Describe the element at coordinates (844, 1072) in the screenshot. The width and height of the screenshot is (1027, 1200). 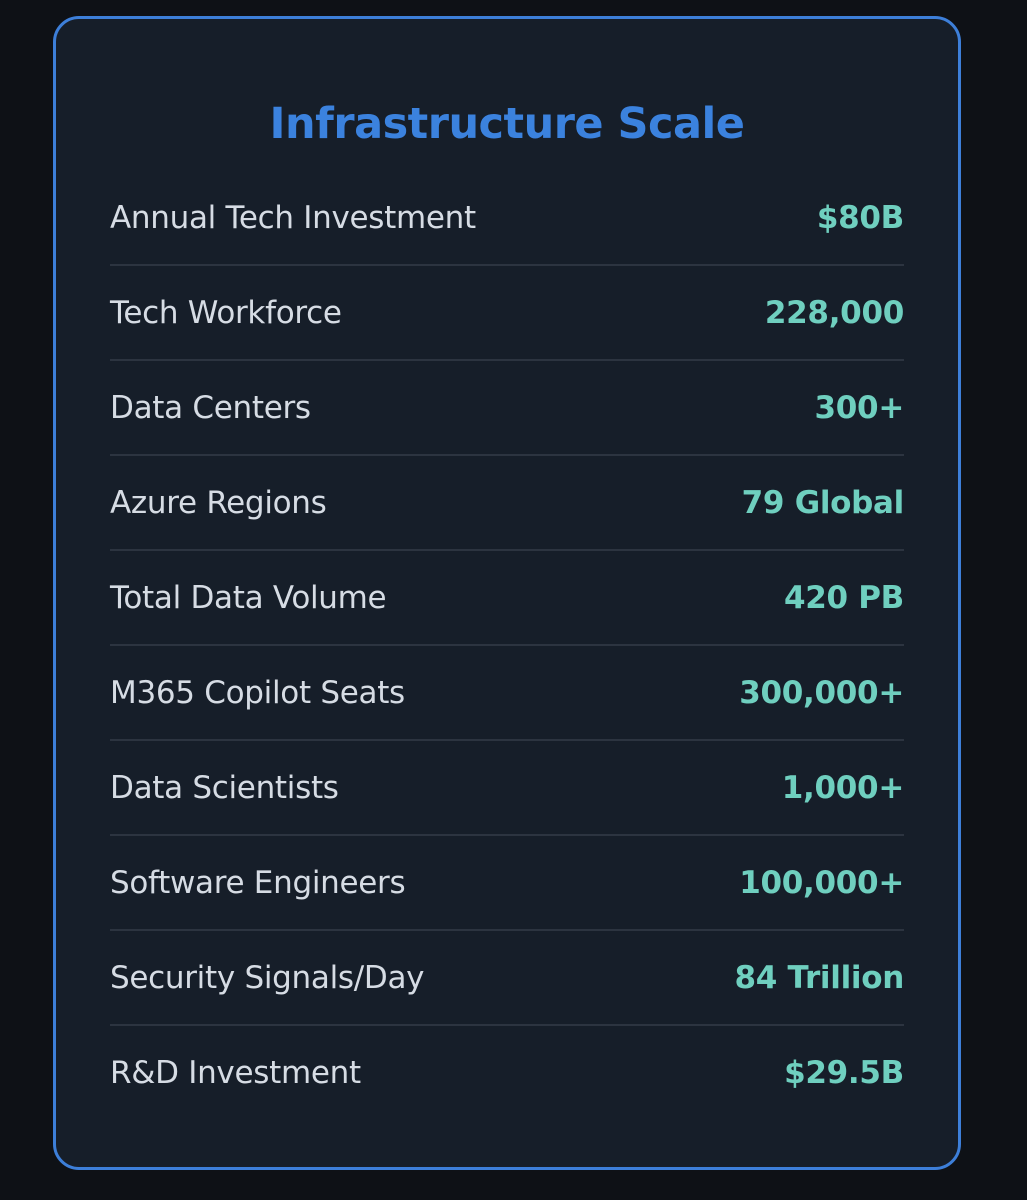
I see `metric-value: $29.5B` at that location.